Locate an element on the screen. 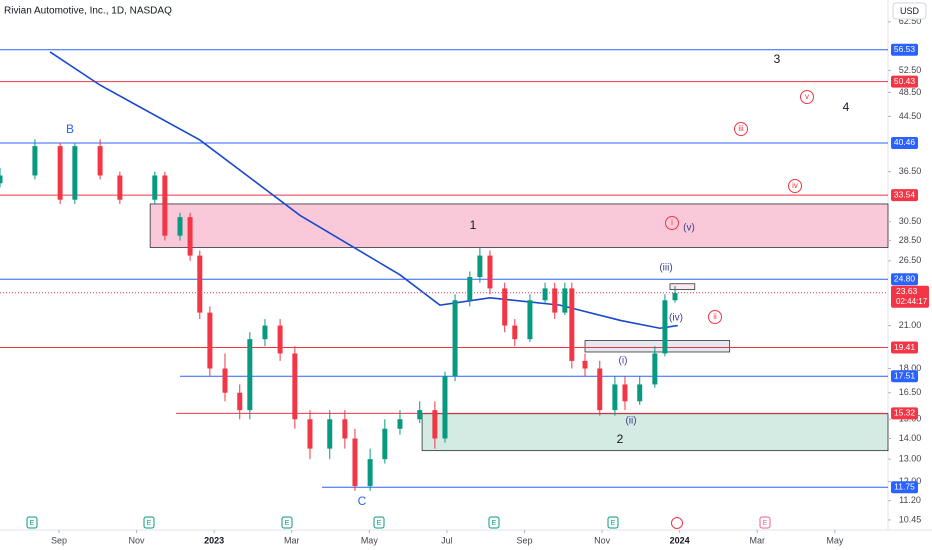 The height and width of the screenshot is (550, 932). y-tick-label: 10.45 is located at coordinates (910, 519).